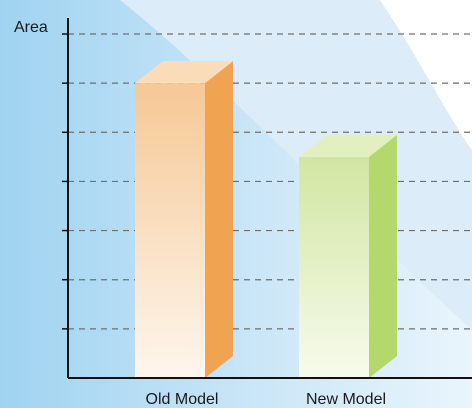 This screenshot has height=408, width=472. I want to click on y-axis-title: Area, so click(31, 27).